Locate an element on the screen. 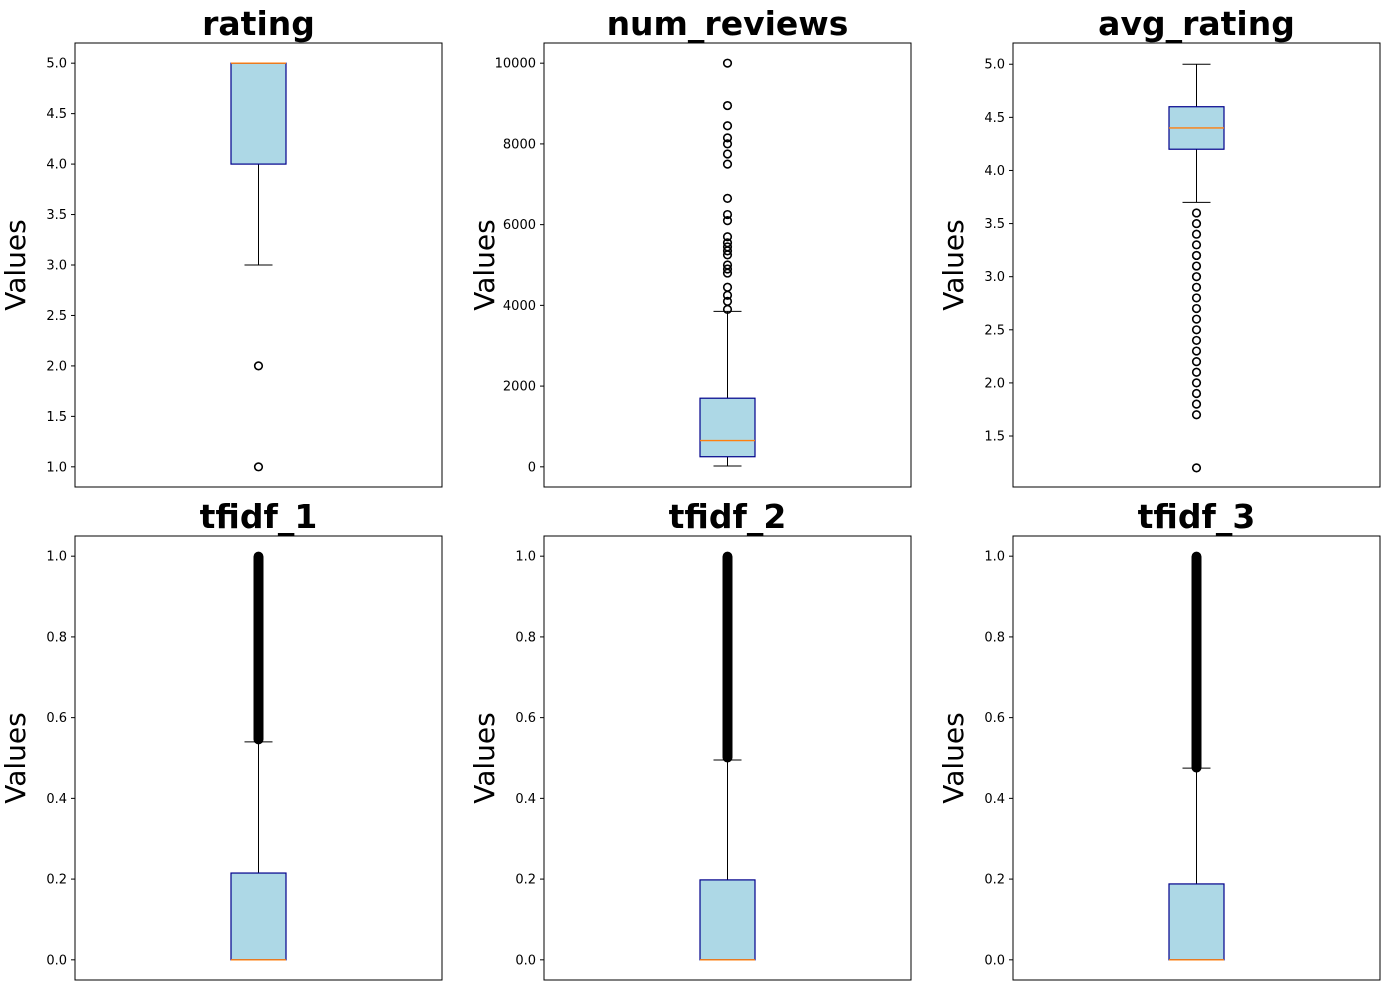 This screenshot has width=1389, height=989. y-tick-label: 8000 is located at coordinates (519, 144).